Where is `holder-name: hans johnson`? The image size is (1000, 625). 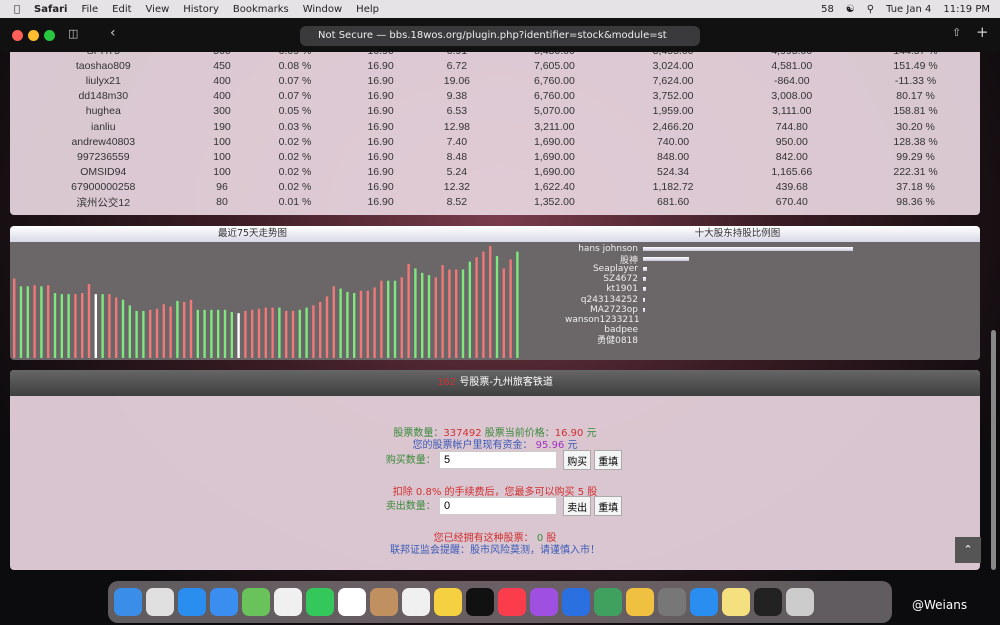
holder-name: hans johnson is located at coordinates (608, 249).